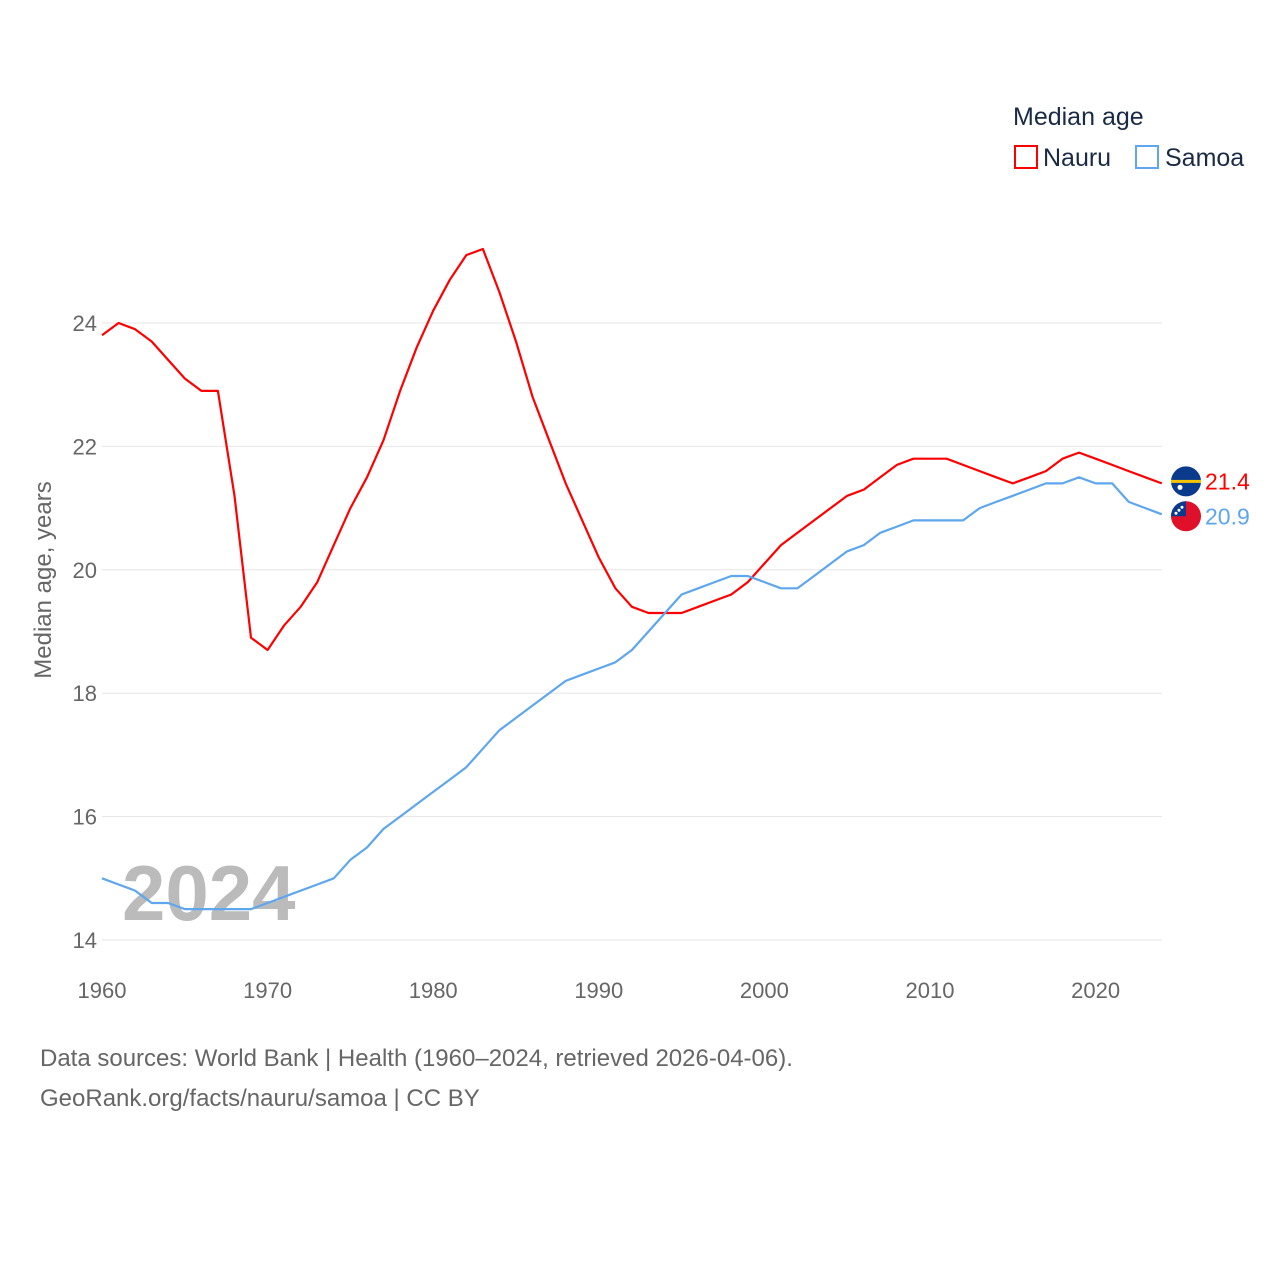  What do you see at coordinates (1227, 516) in the screenshot?
I see `end-value-label-samoa: 20.9` at bounding box center [1227, 516].